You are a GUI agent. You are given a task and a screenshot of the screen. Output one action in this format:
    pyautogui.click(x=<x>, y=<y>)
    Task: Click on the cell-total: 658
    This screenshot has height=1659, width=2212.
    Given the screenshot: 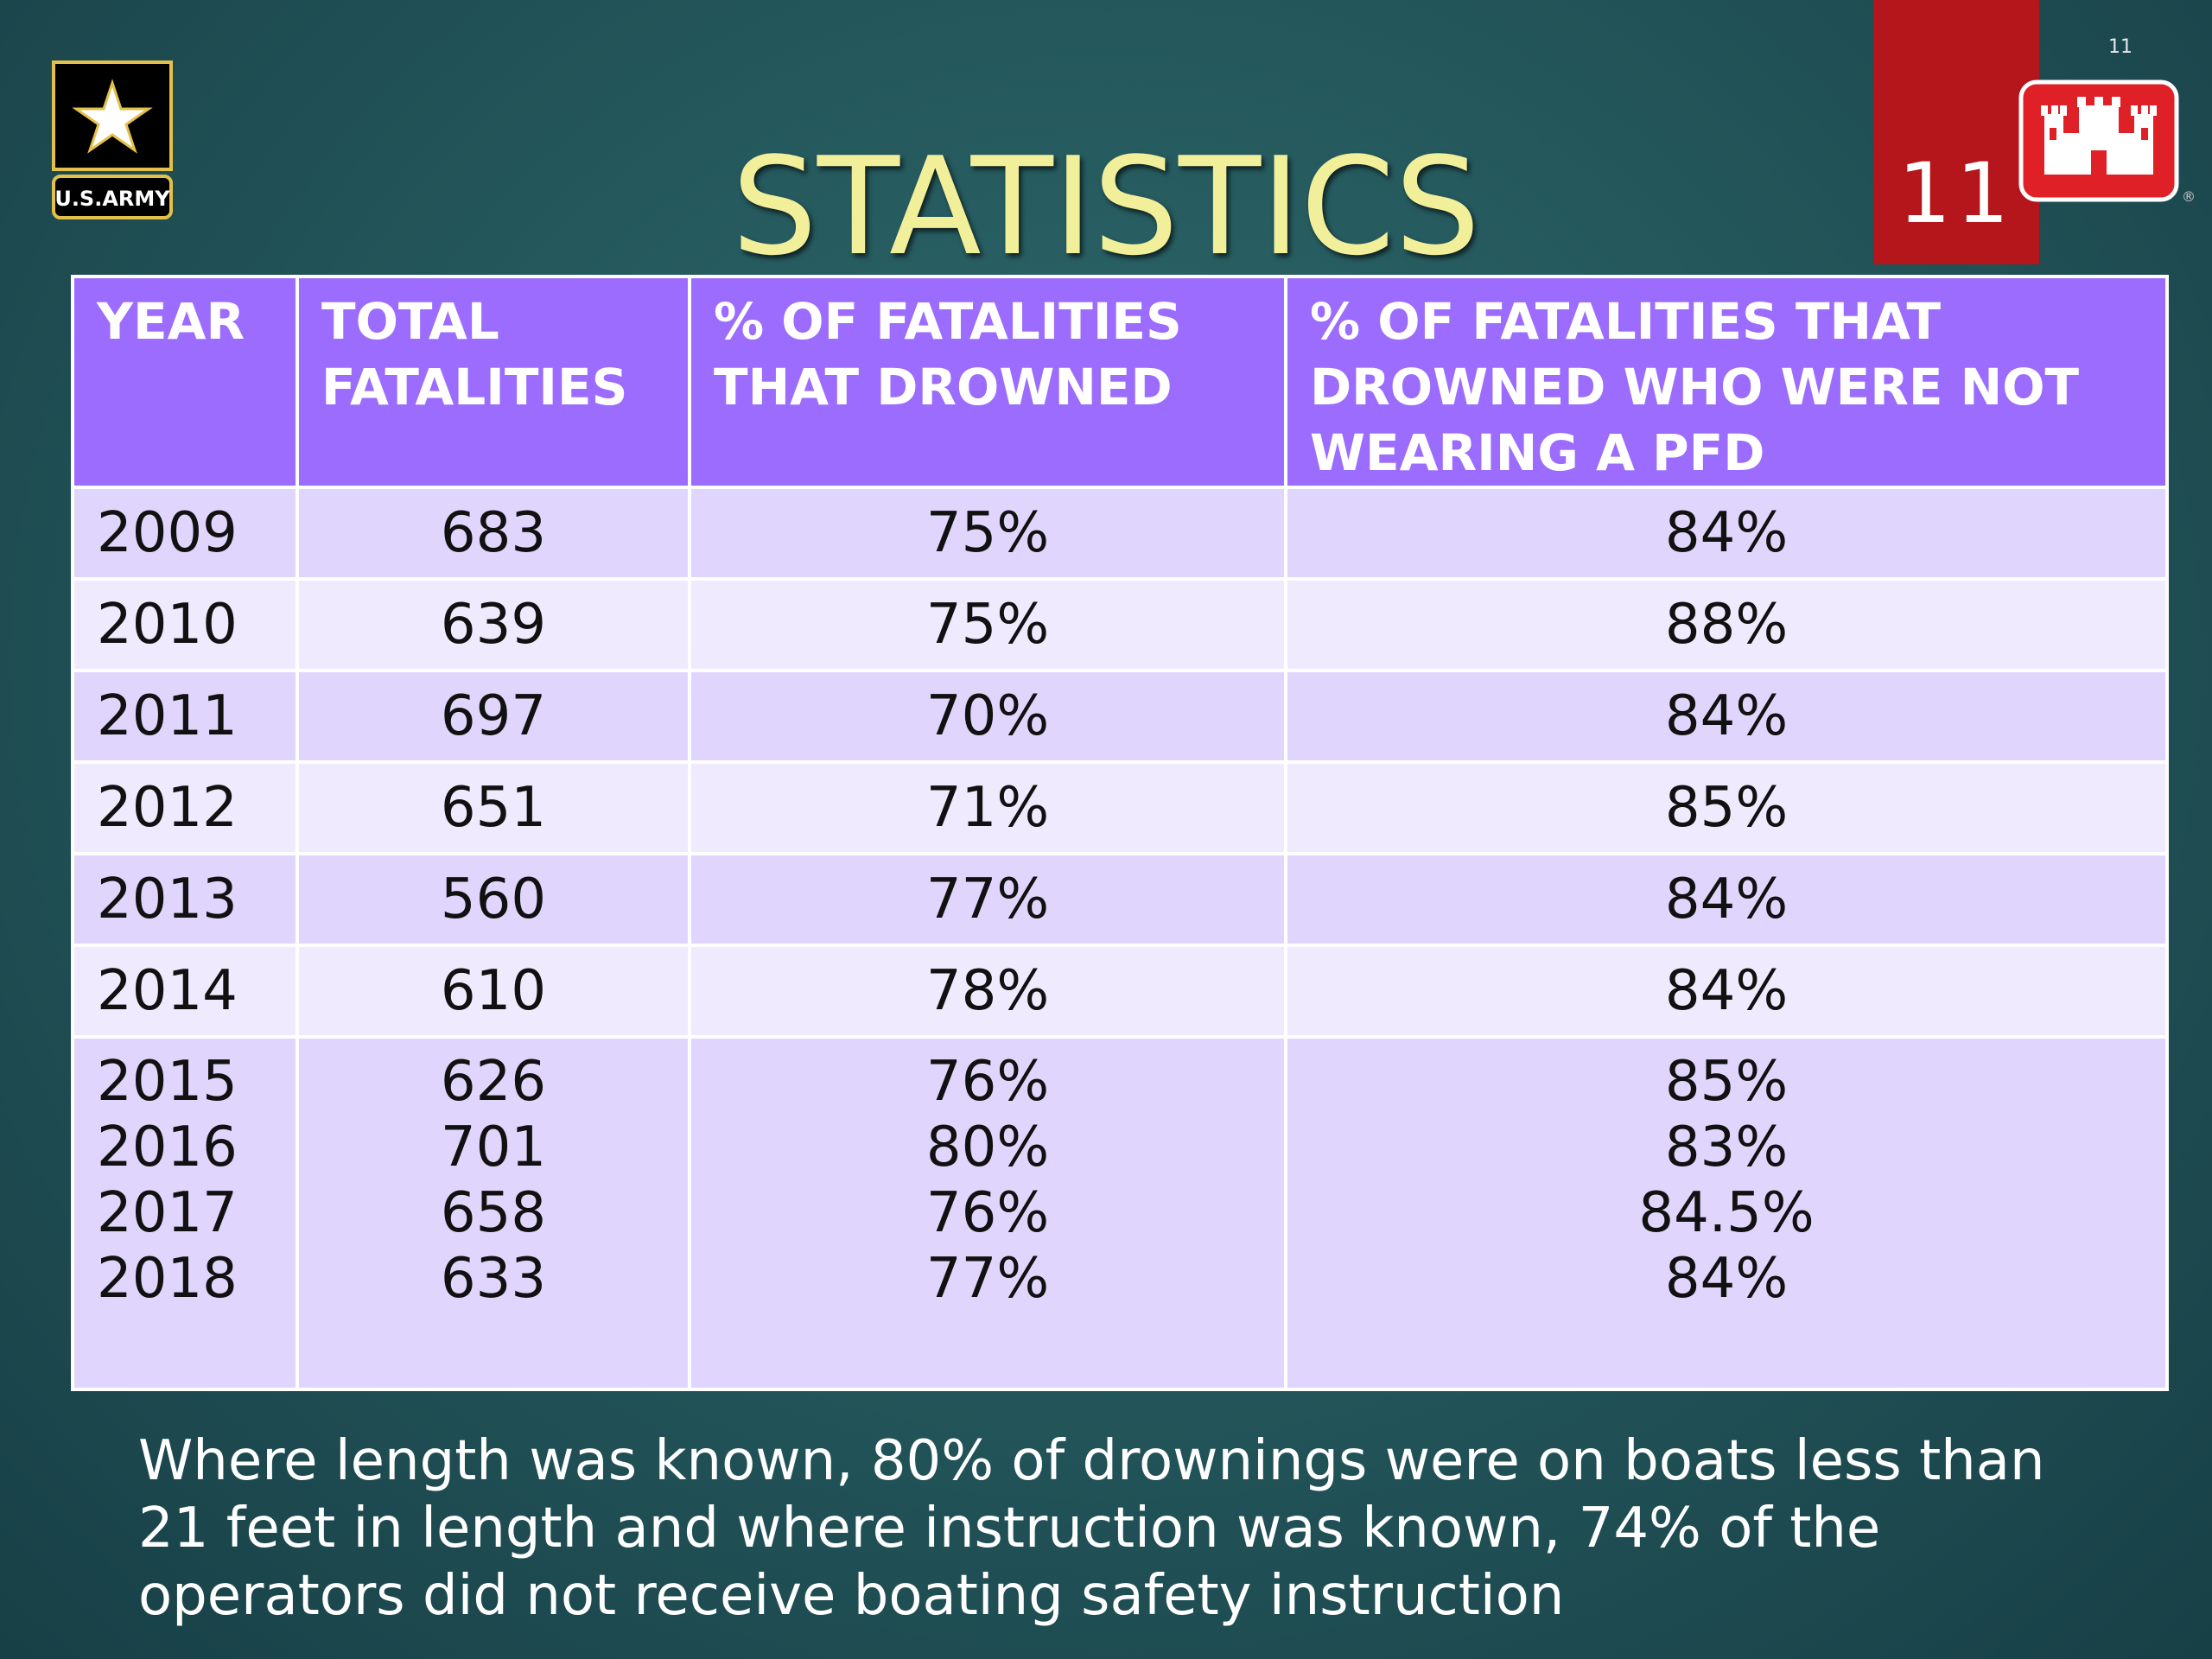 What is the action you would take?
    pyautogui.click(x=493, y=1213)
    